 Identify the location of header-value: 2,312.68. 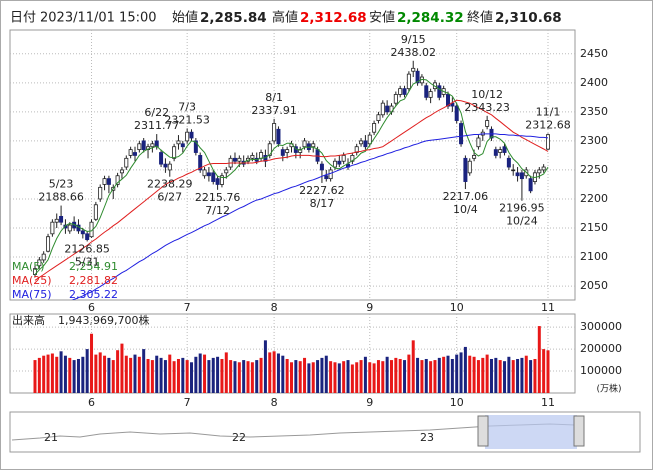
(333, 18).